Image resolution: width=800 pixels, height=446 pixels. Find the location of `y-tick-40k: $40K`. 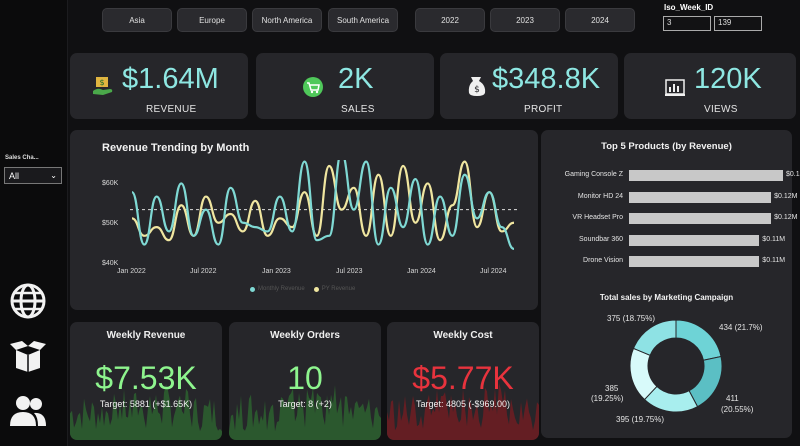

y-tick-40k: $40K is located at coordinates (110, 263).